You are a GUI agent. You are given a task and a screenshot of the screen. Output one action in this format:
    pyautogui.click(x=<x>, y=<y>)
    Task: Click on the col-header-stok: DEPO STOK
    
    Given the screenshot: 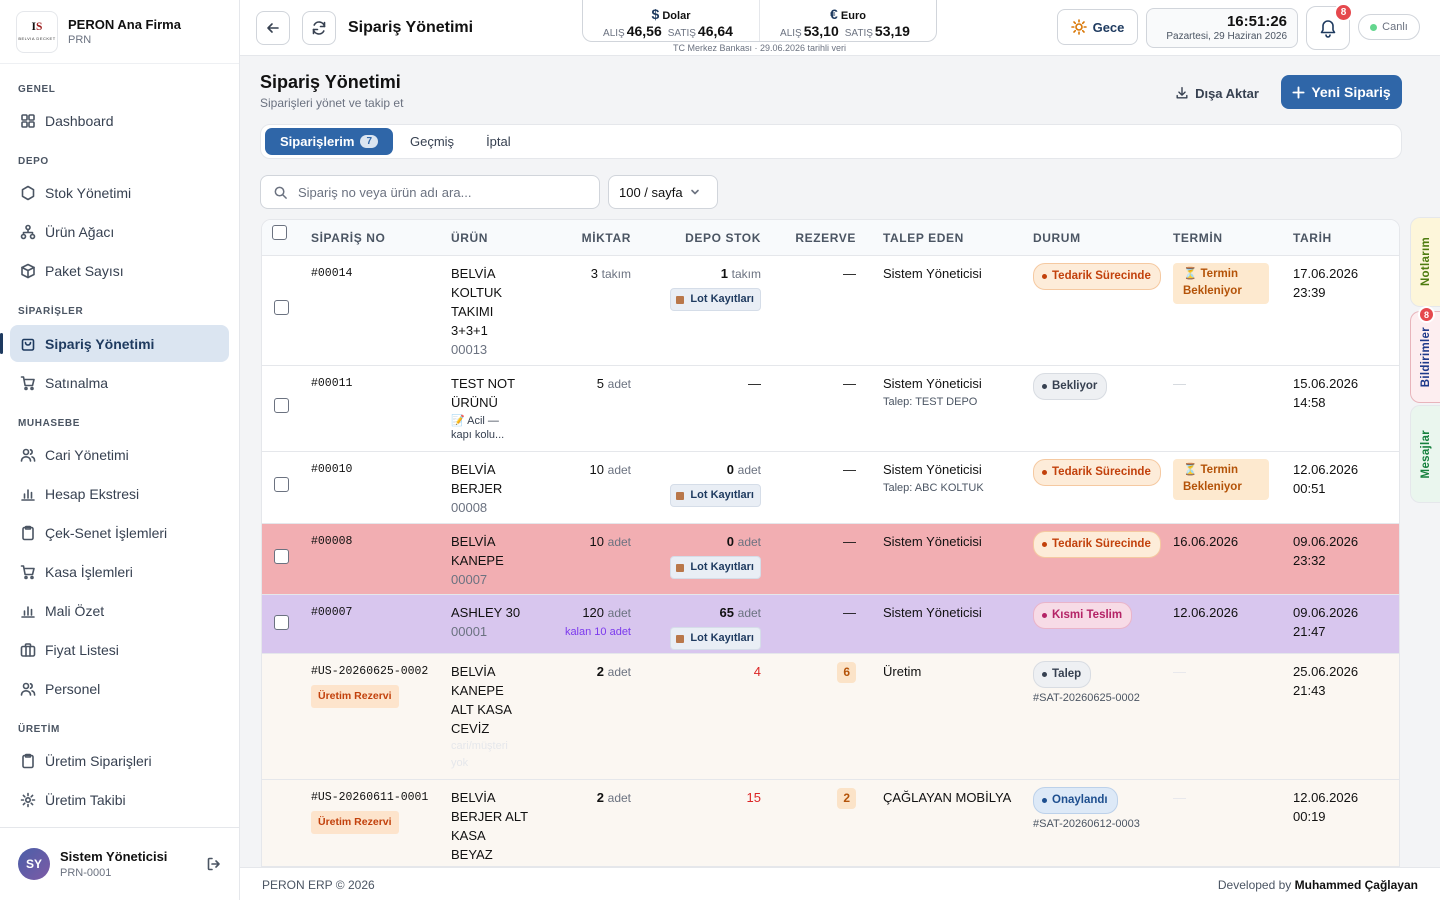 What is the action you would take?
    pyautogui.click(x=723, y=238)
    